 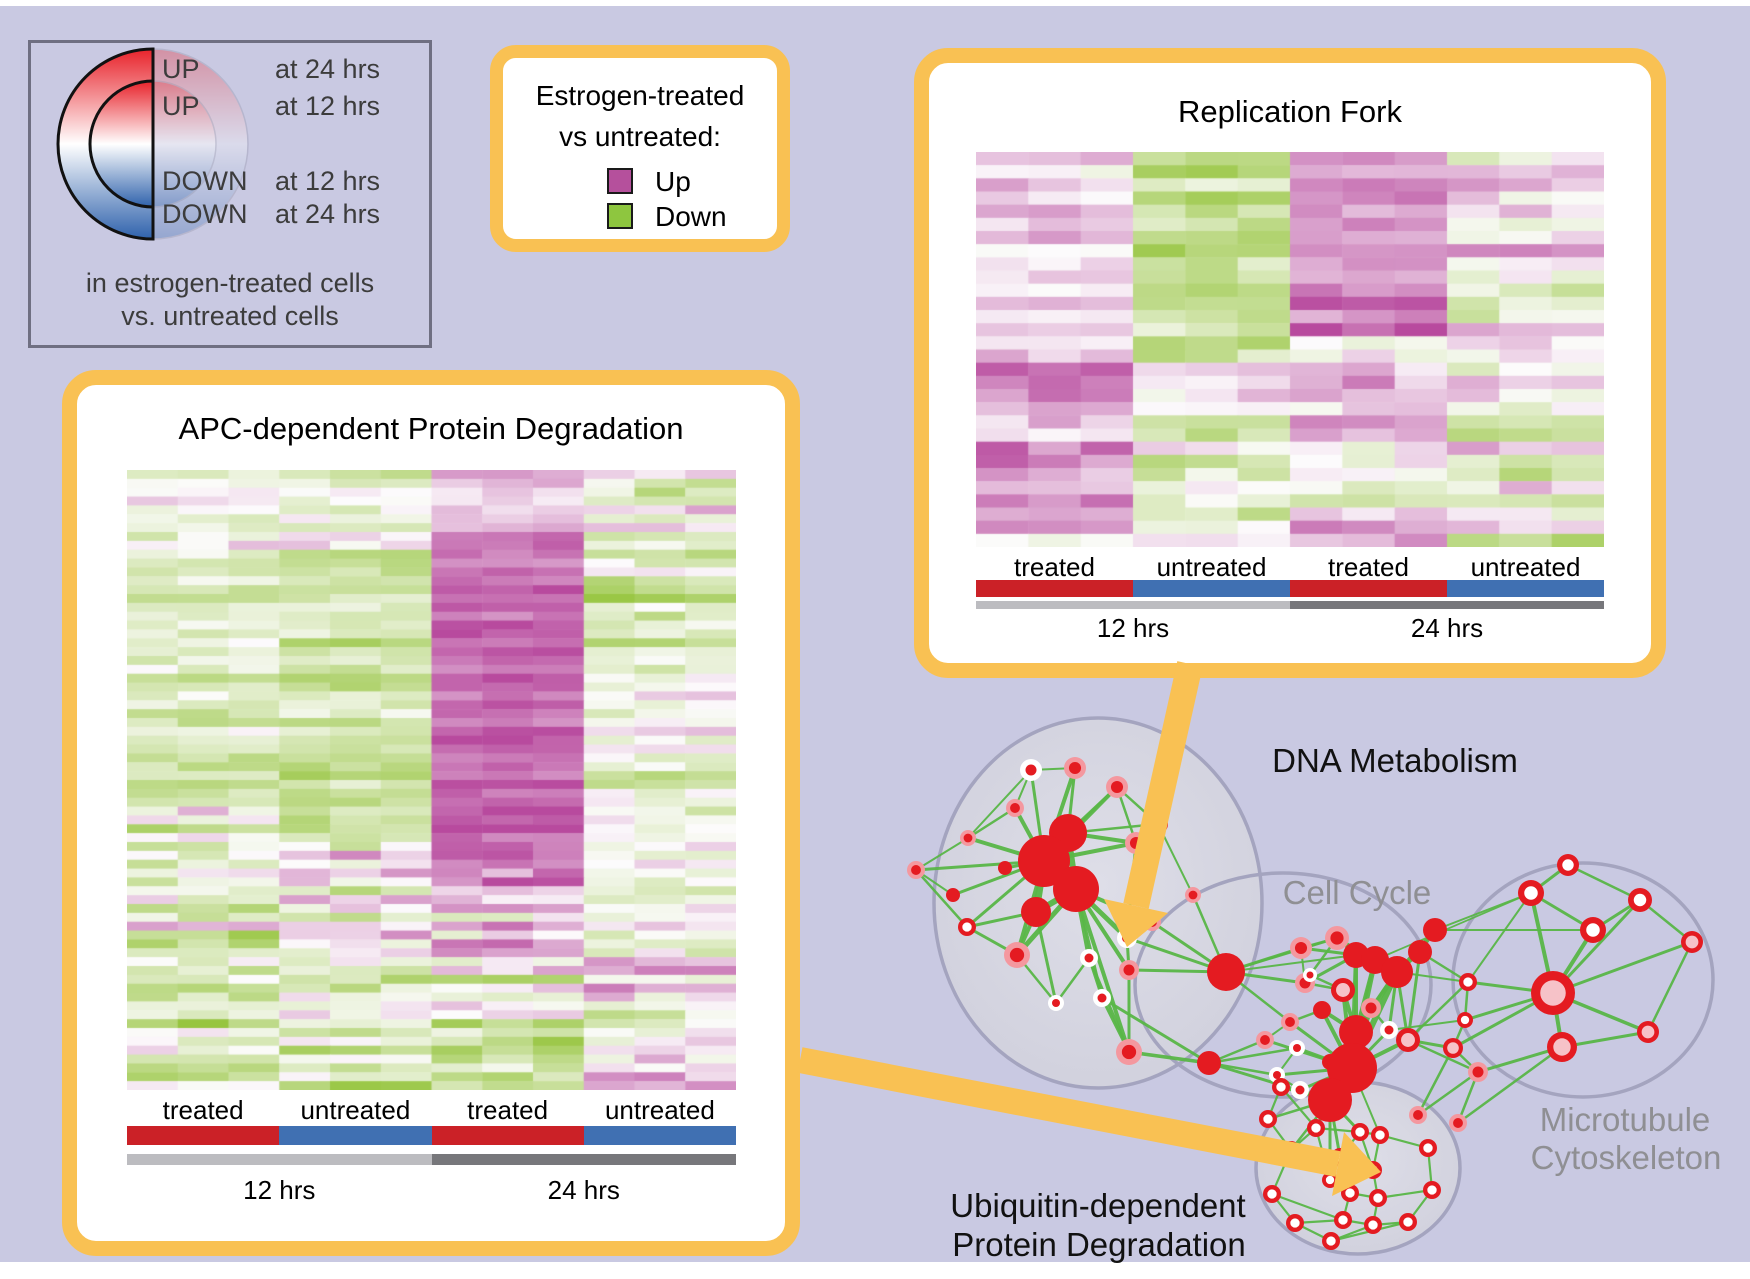 I want to click on updown-rings-icon, so click(x=152, y=144).